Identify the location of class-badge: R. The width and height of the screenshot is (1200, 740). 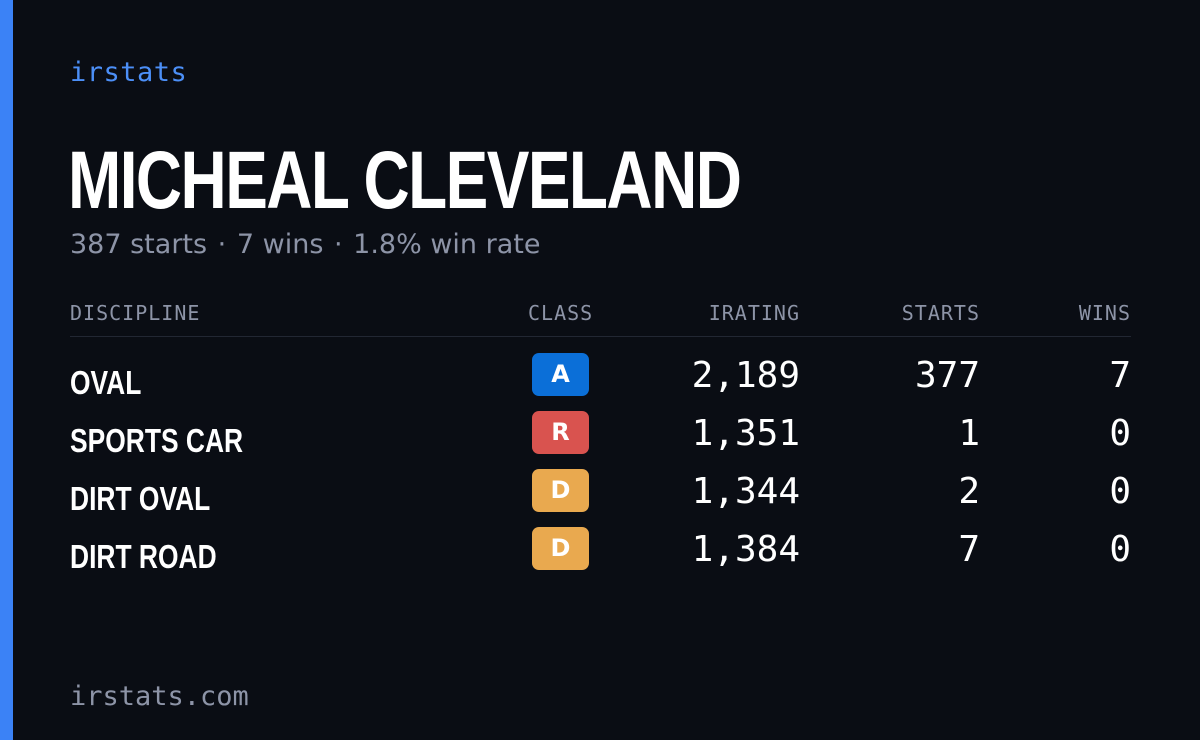
(560, 432).